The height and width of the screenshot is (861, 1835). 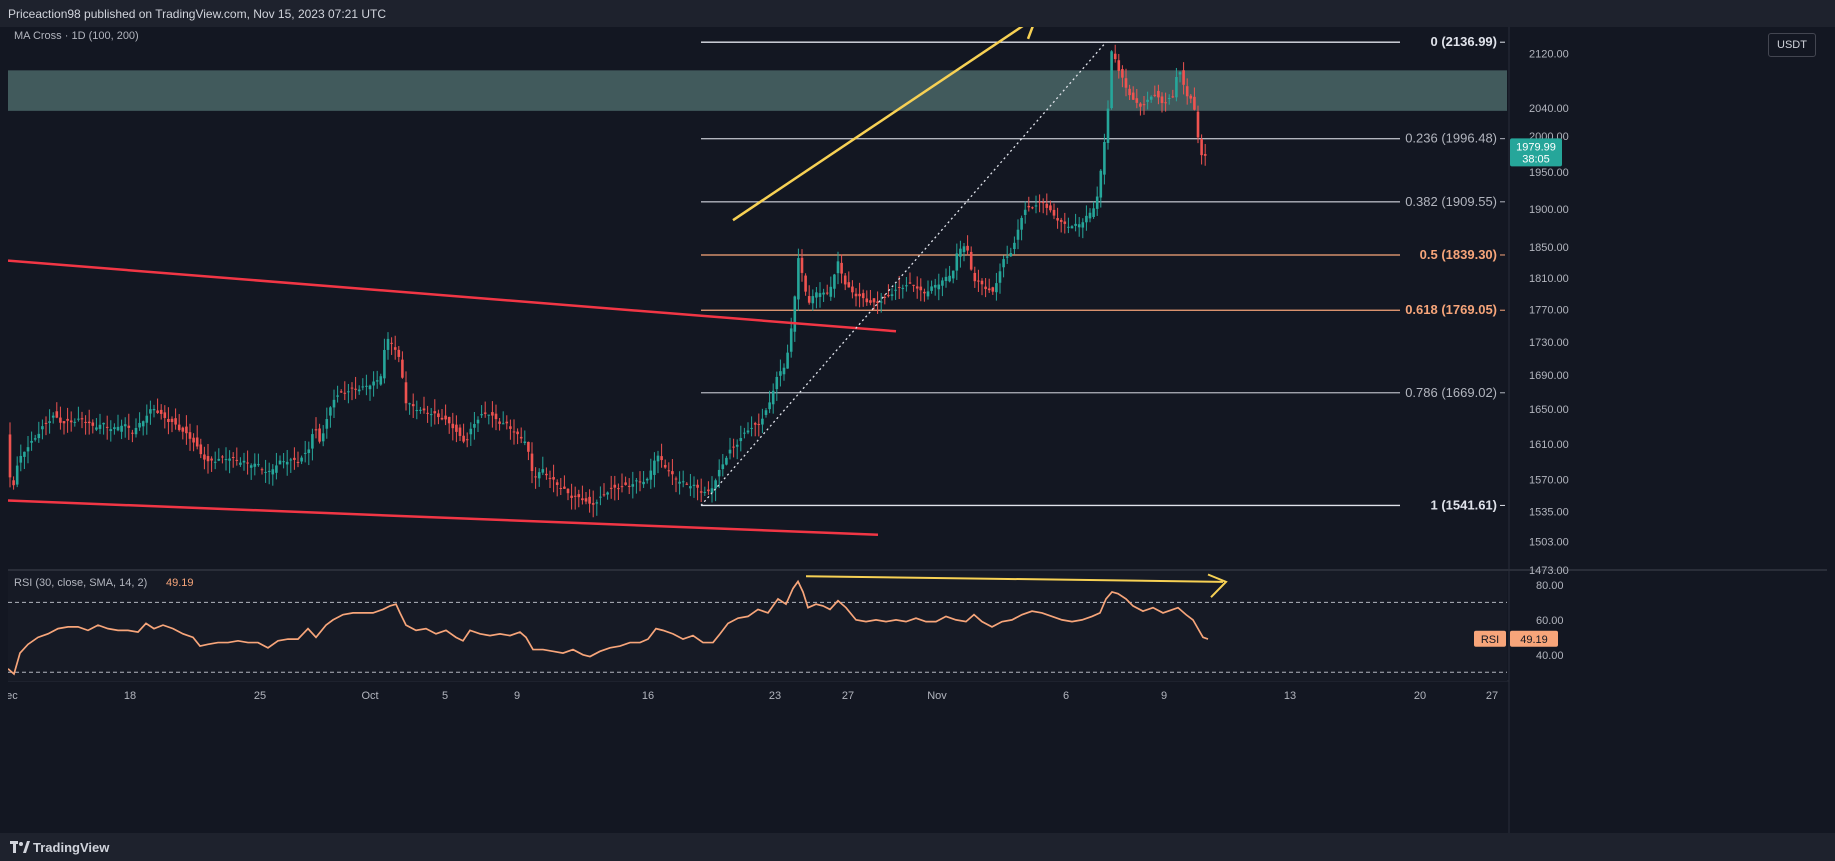 What do you see at coordinates (260, 696) in the screenshot?
I see `time-axis-tick: 25` at bounding box center [260, 696].